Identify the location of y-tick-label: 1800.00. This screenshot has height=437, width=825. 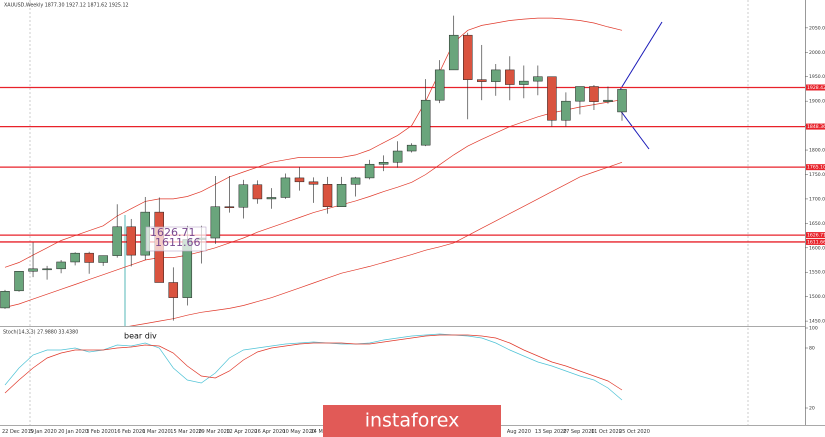
(817, 151).